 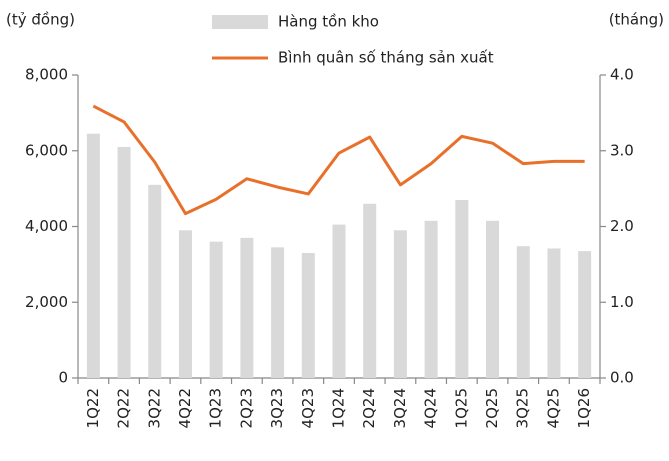 I want to click on y-axis-label: (tỷ đồng), so click(x=40, y=20).